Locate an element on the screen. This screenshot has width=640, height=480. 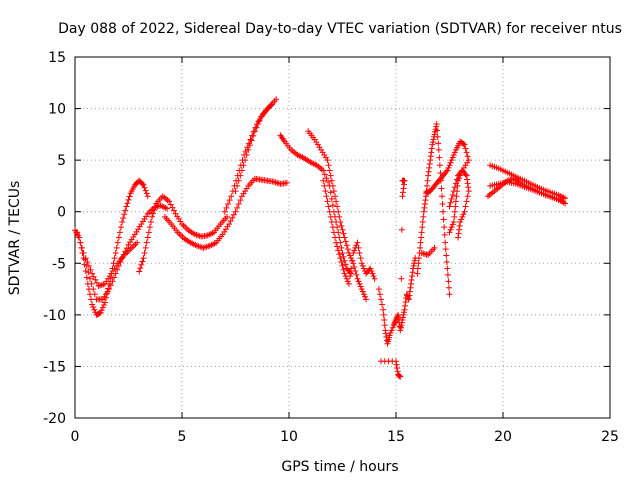
x-axis-label: GPS time / hours is located at coordinates (339, 467).